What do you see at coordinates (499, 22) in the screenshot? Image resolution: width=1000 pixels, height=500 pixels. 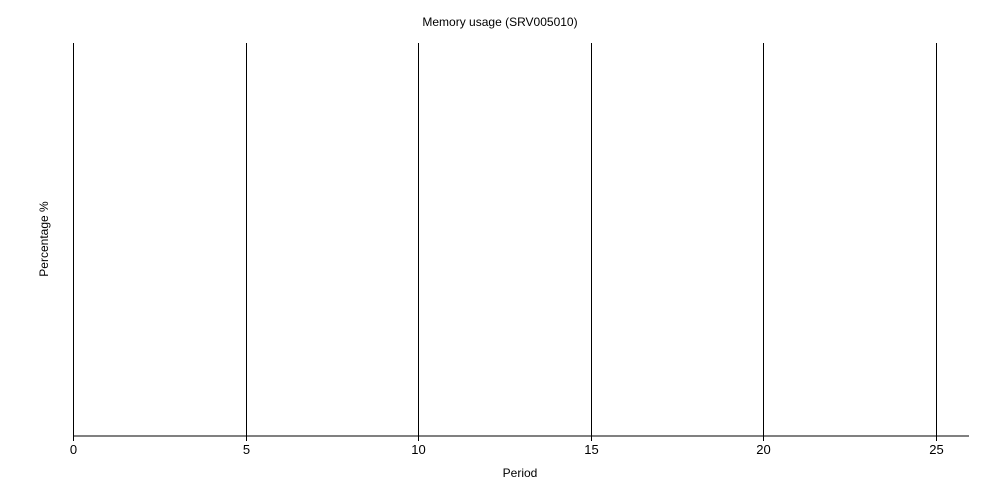 I see `chart-title: Memory usage (SRV005010)` at bounding box center [499, 22].